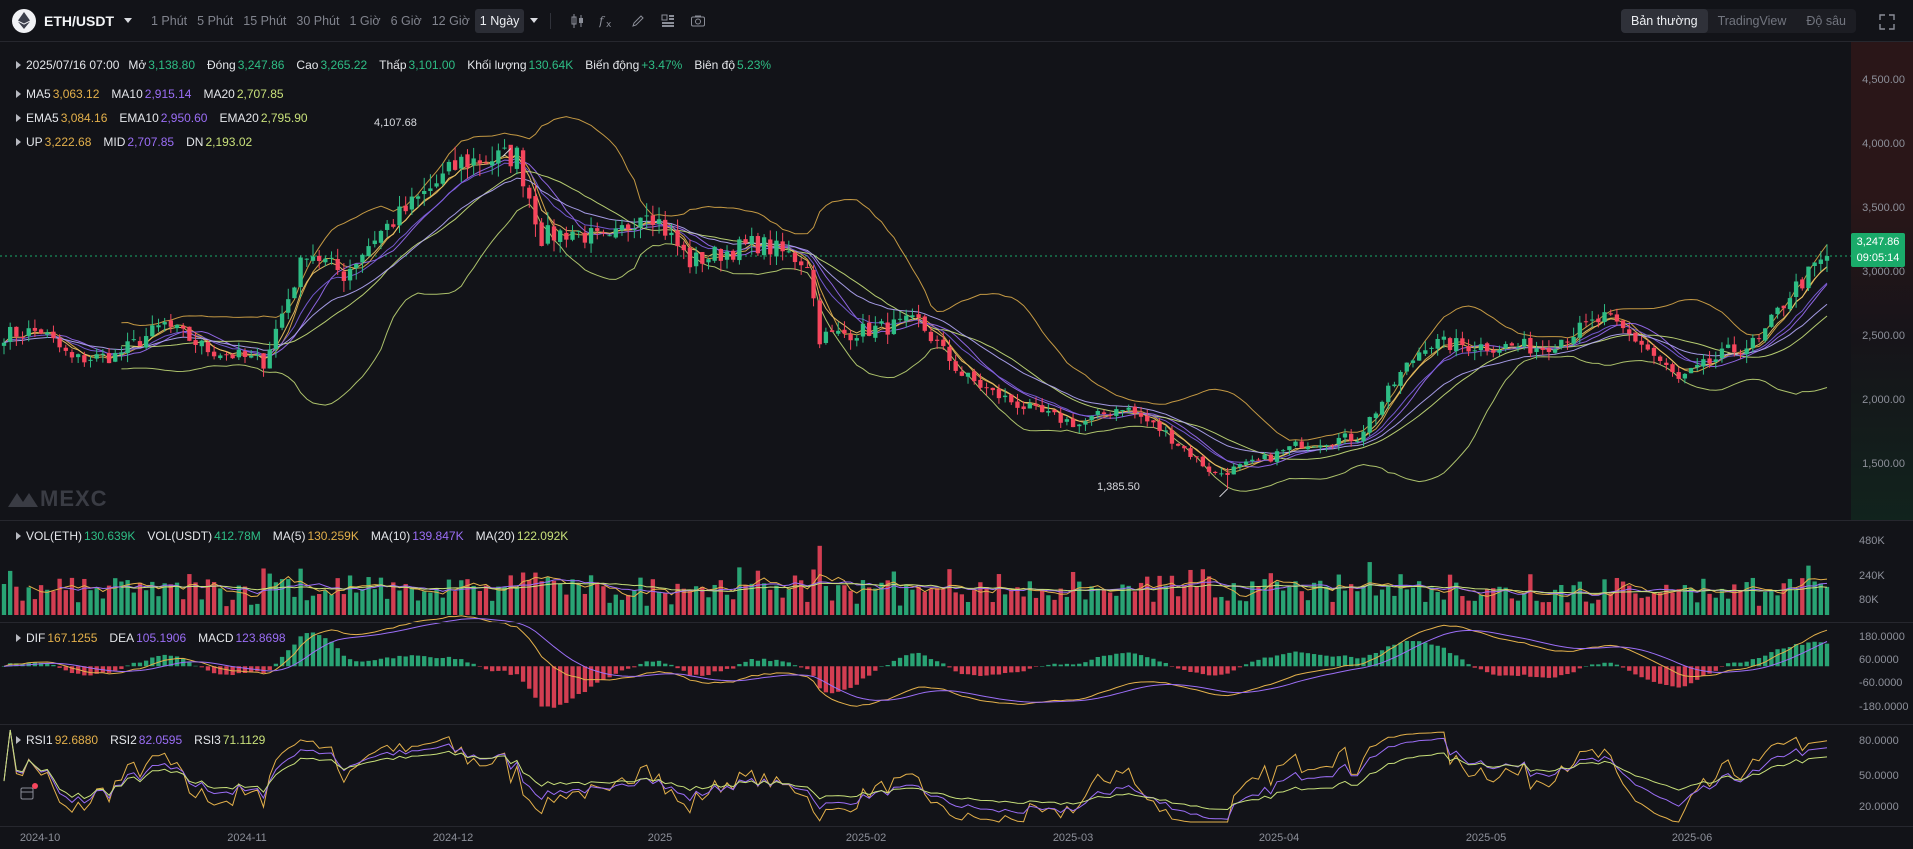 The height and width of the screenshot is (849, 1913). Describe the element at coordinates (318, 20) in the screenshot. I see `interval-30m: 30 Phút` at that location.